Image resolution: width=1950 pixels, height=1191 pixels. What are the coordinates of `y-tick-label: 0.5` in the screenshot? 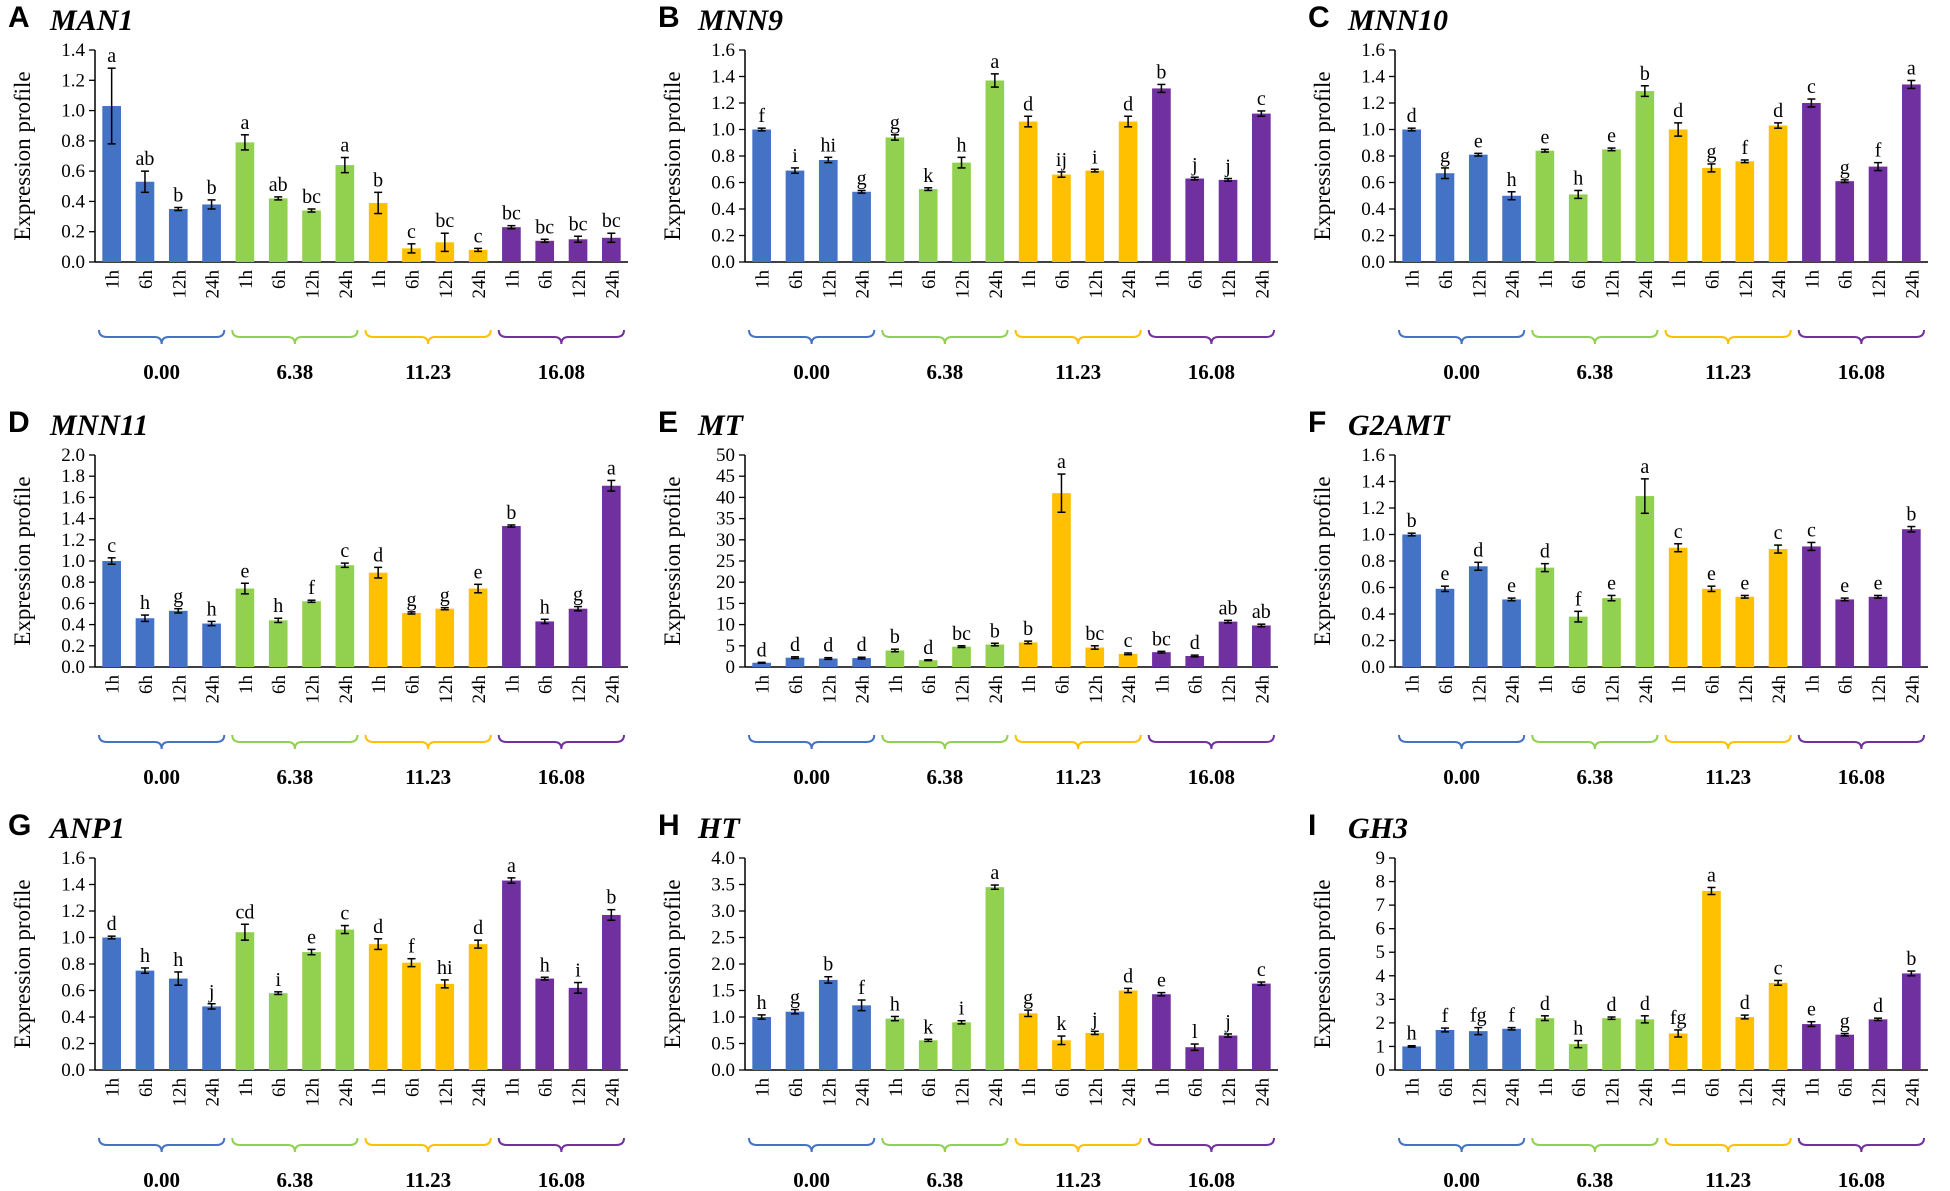 It's located at (723, 1044).